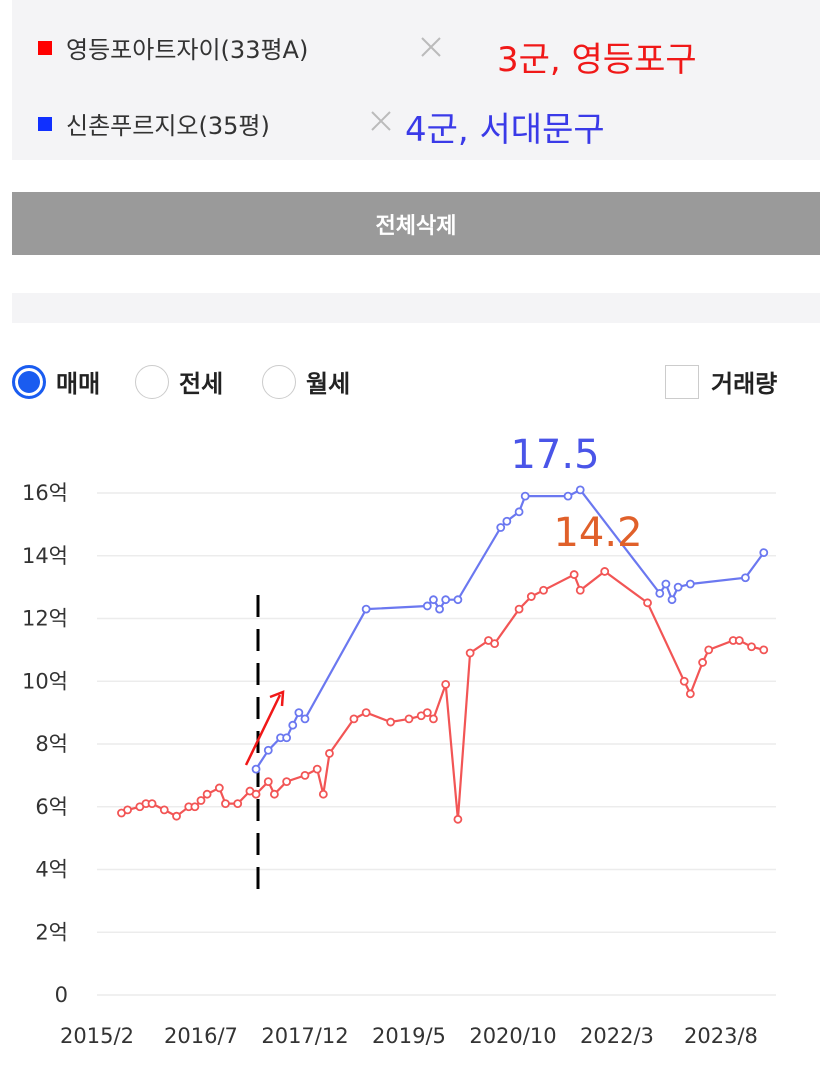 Image resolution: width=827 pixels, height=1067 pixels. What do you see at coordinates (78, 384) in the screenshot?
I see `radio-label: 매매` at bounding box center [78, 384].